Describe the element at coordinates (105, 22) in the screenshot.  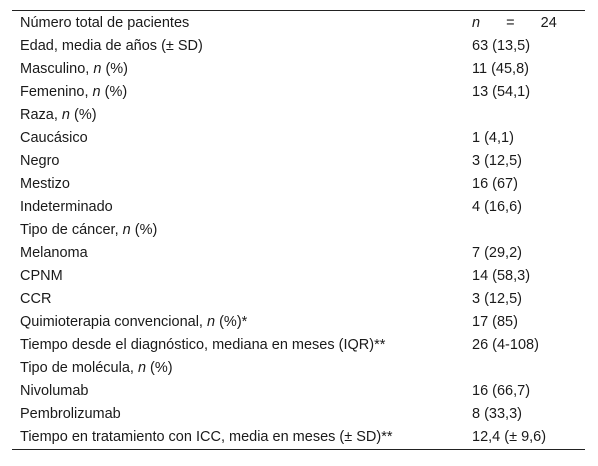
I see `total-patients-label: Número total de pacientes` at that location.